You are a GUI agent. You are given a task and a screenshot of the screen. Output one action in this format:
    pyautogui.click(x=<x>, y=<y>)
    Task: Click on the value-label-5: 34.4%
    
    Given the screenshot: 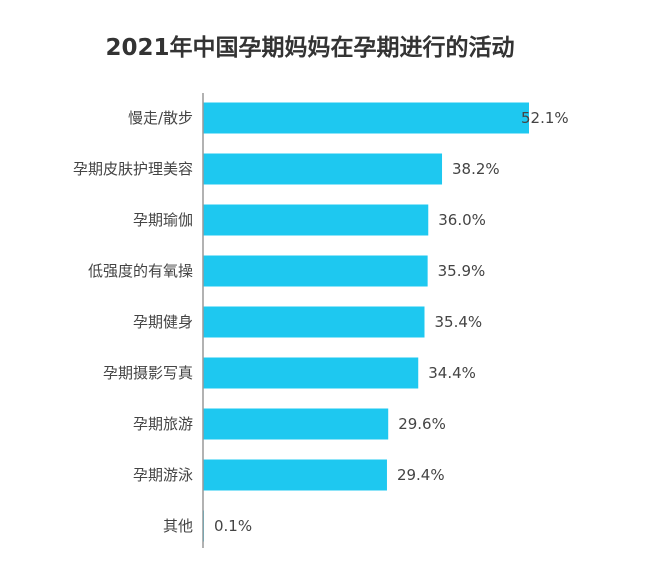 What is the action you would take?
    pyautogui.click(x=452, y=373)
    